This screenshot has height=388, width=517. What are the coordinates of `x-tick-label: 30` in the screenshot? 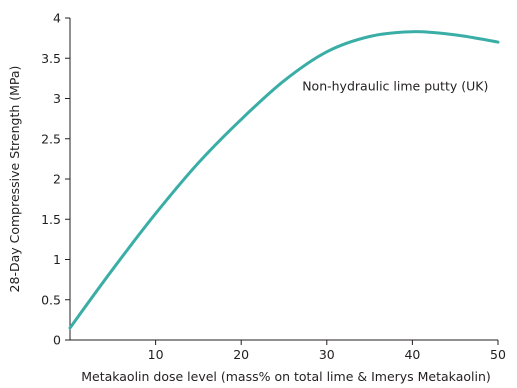 It's located at (327, 354).